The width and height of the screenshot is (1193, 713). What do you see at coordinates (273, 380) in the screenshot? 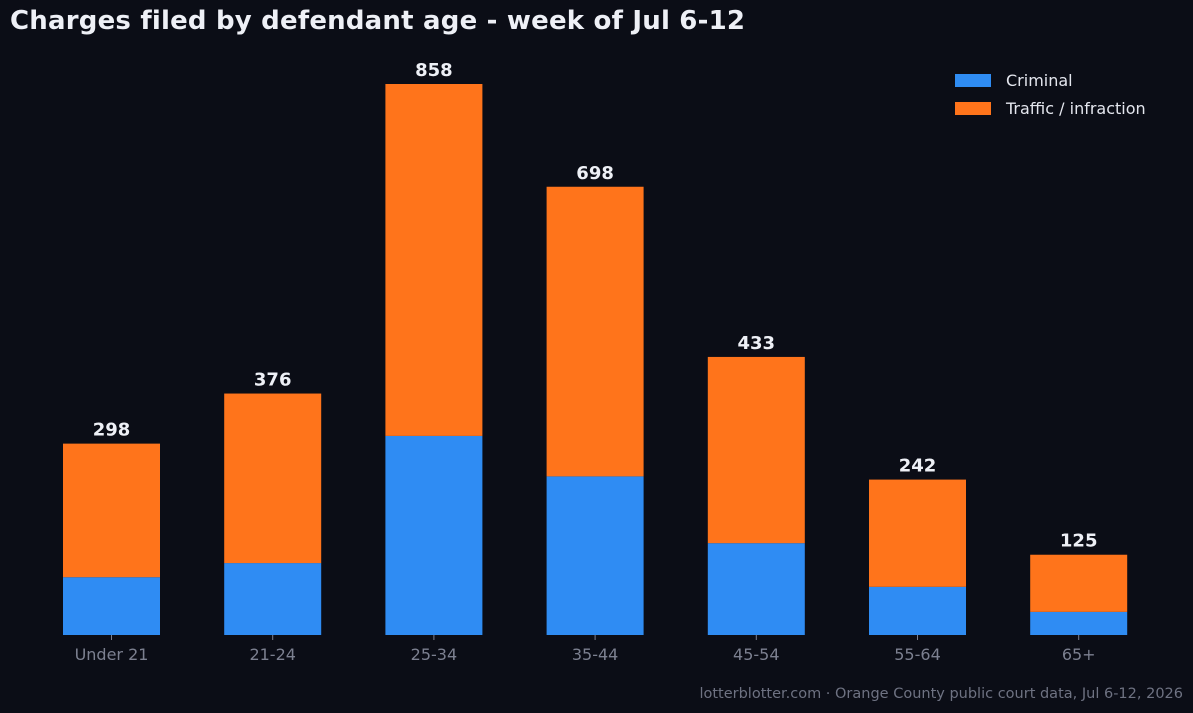
I see `total-label-21-24: 376` at bounding box center [273, 380].